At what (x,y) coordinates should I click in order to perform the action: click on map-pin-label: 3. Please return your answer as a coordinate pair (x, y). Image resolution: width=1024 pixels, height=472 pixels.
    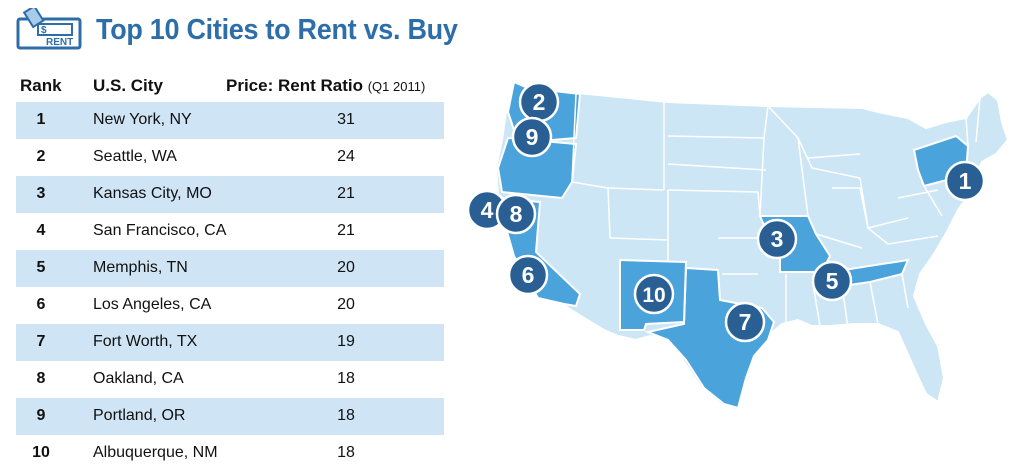
    Looking at the image, I should click on (777, 239).